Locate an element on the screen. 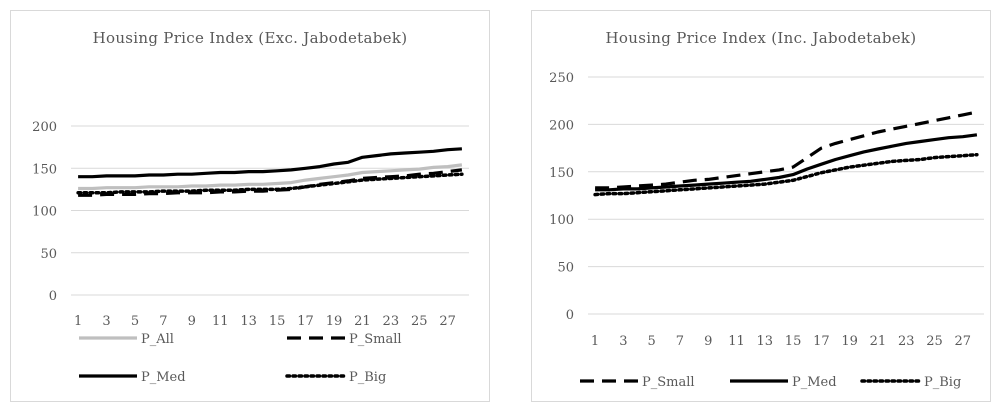 This screenshot has width=999, height=404. legend-item: P_All is located at coordinates (126, 339).